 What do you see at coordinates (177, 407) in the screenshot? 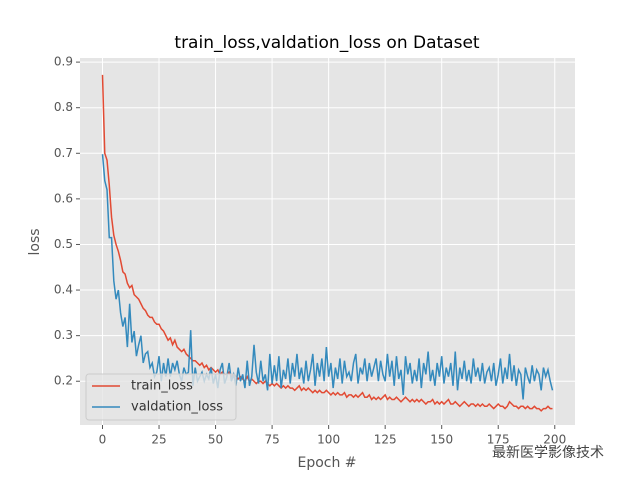
I see `legend-label: valdation_loss` at bounding box center [177, 407].